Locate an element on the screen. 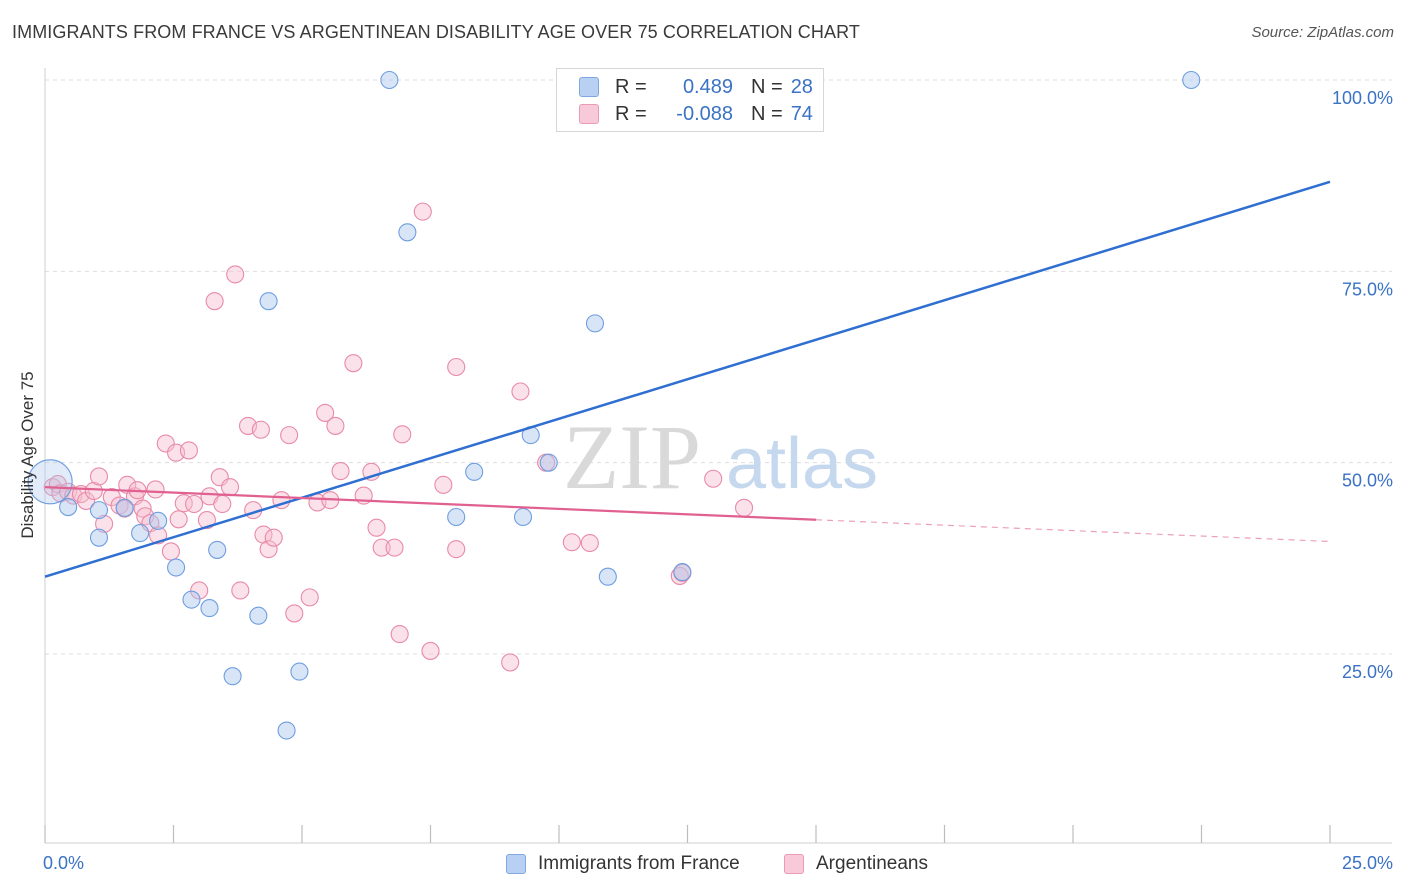  watermark-zip: ZIP is located at coordinates (632, 457).